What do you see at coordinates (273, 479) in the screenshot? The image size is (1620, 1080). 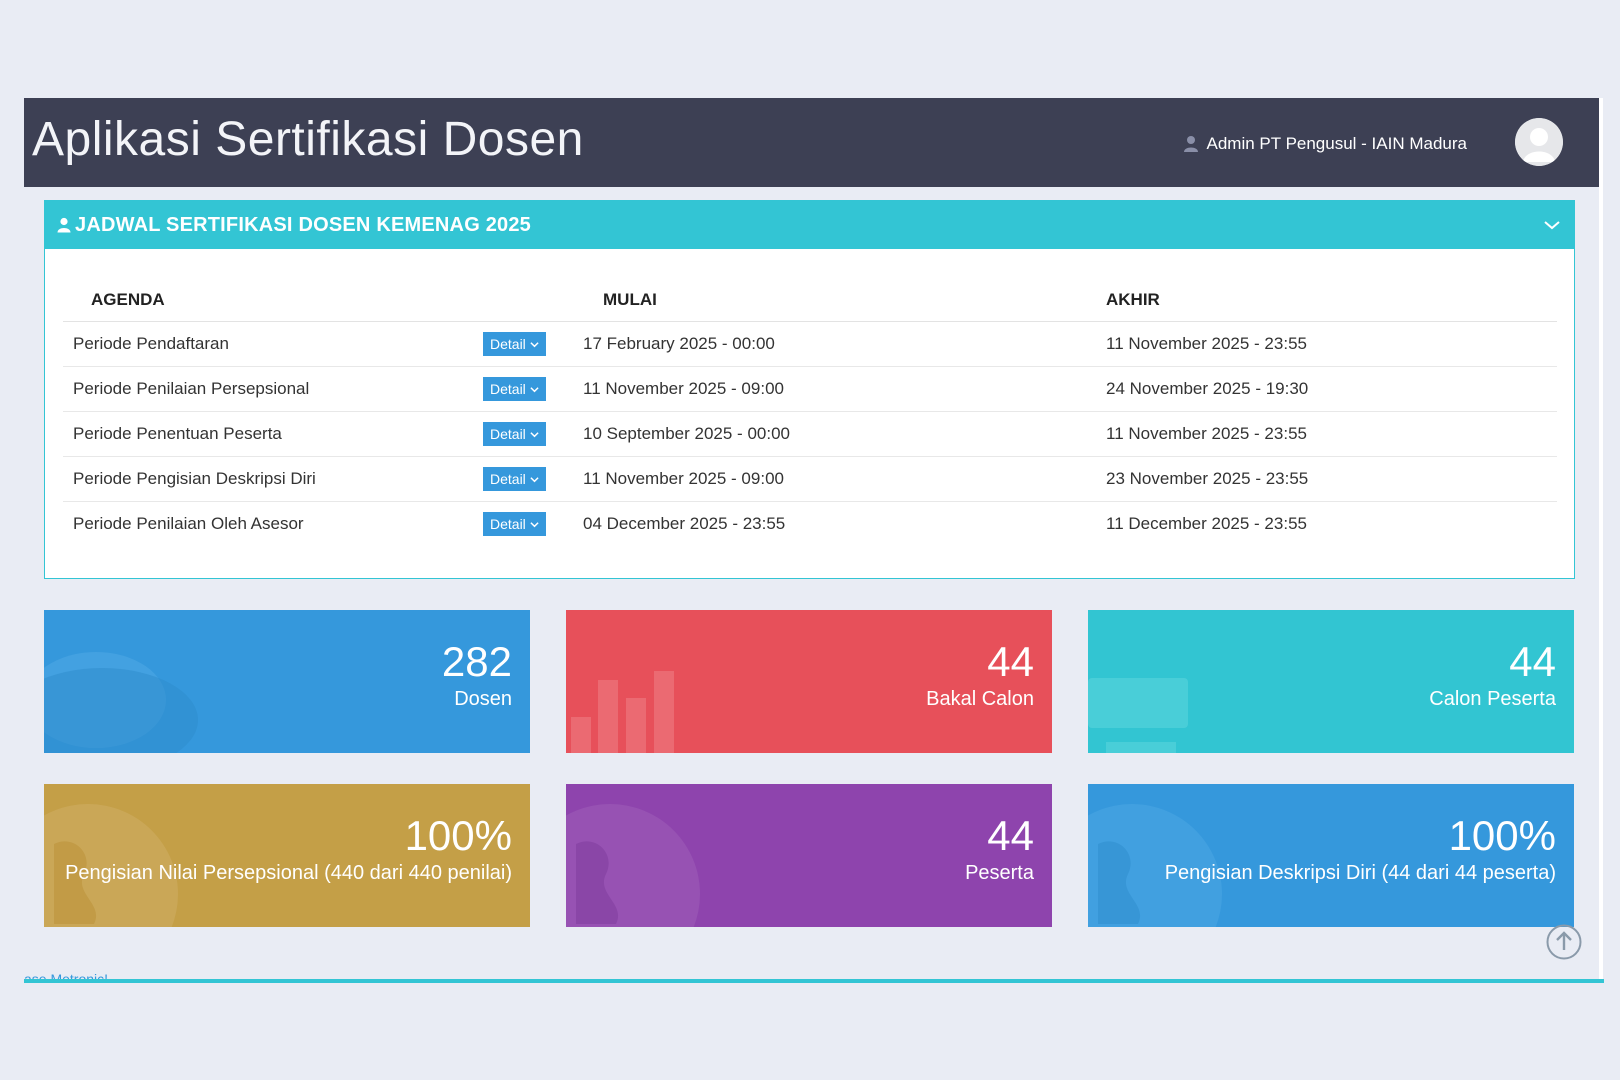 I see `agenda-cell: Periode Pengisian Deskripsi Diri` at bounding box center [273, 479].